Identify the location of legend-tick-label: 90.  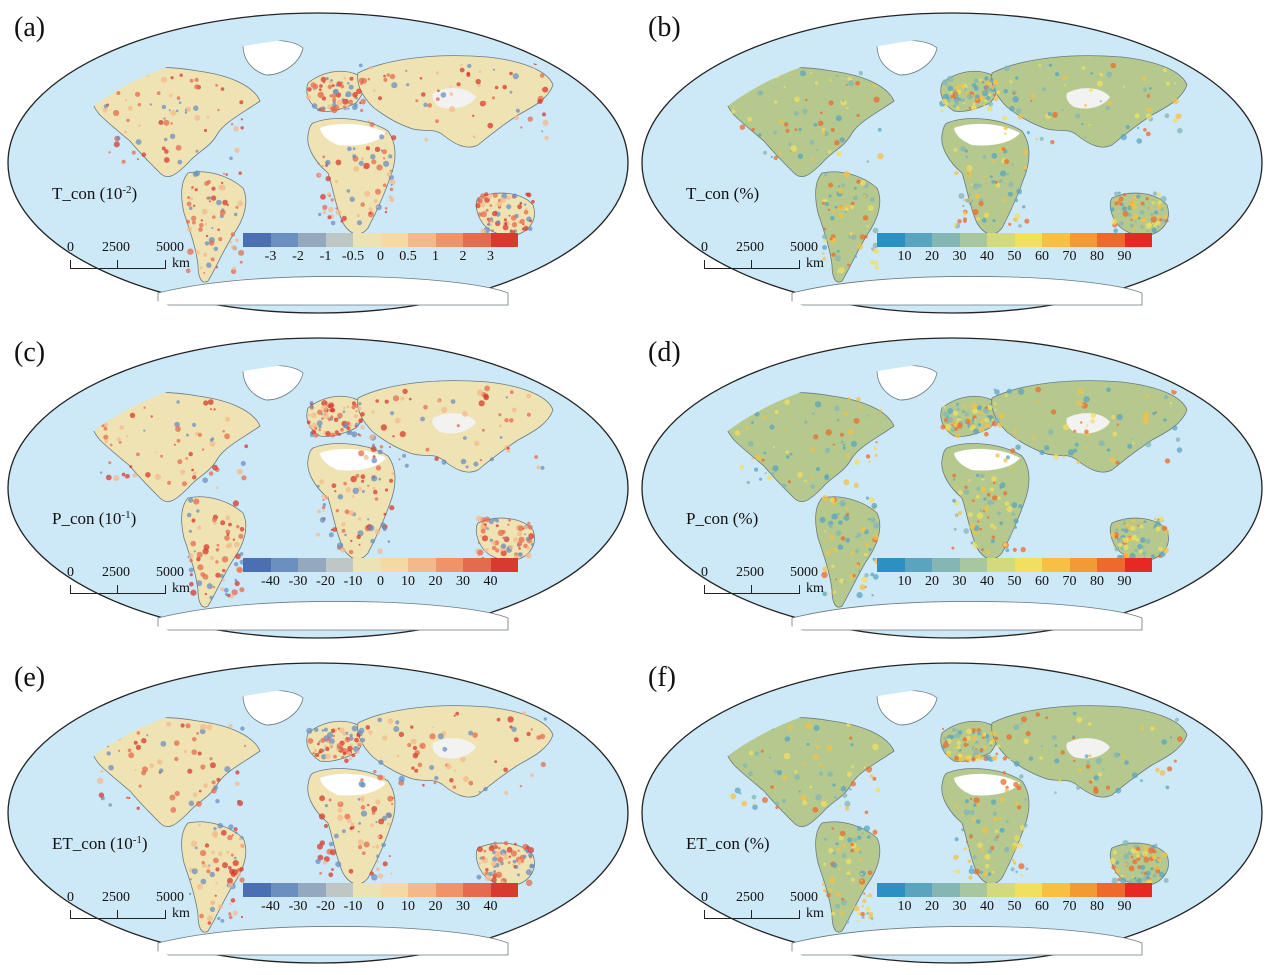
(1124, 256).